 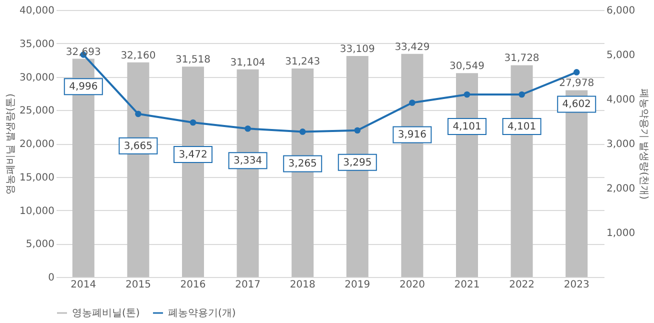 What do you see at coordinates (83, 87) in the screenshot?
I see `data-label: 4,996` at bounding box center [83, 87].